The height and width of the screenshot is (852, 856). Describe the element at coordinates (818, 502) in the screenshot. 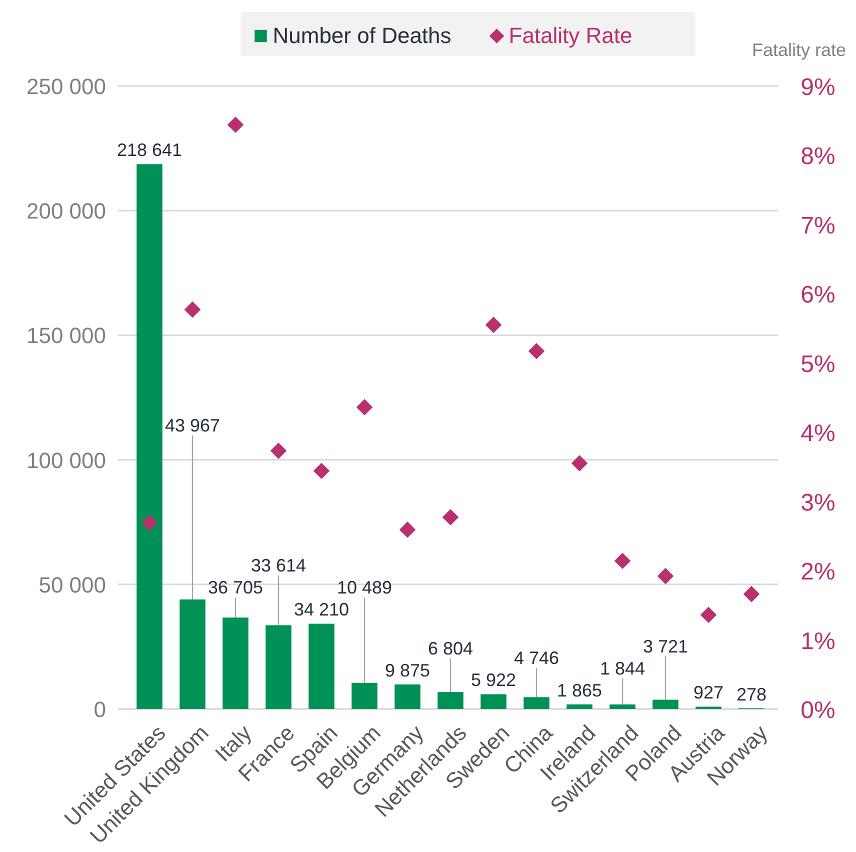

I see `y2-tick-label: 3%` at that location.